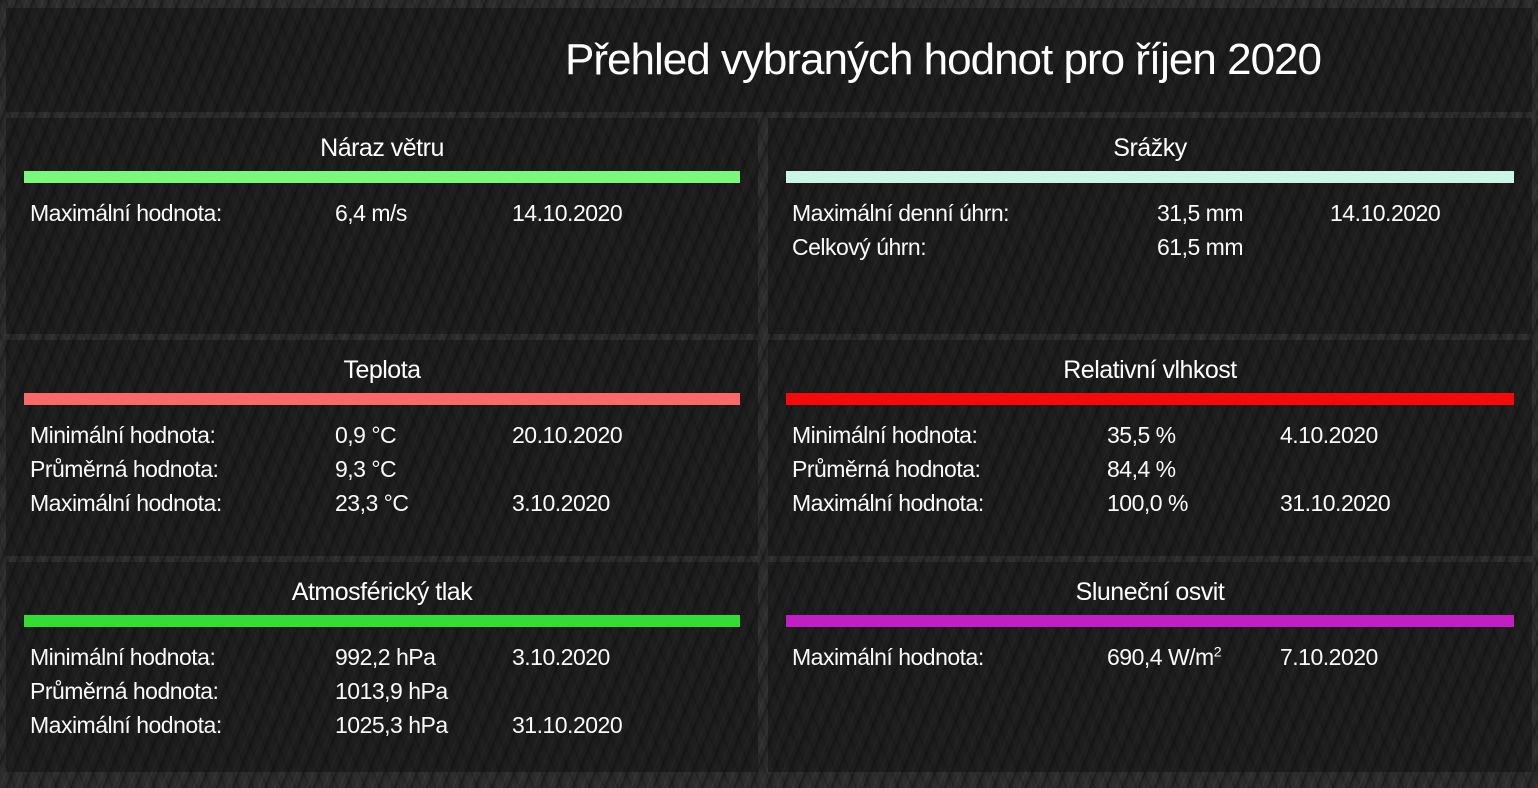  Describe the element at coordinates (371, 213) in the screenshot. I see `stat-value-text: 6,4 m/s` at that location.